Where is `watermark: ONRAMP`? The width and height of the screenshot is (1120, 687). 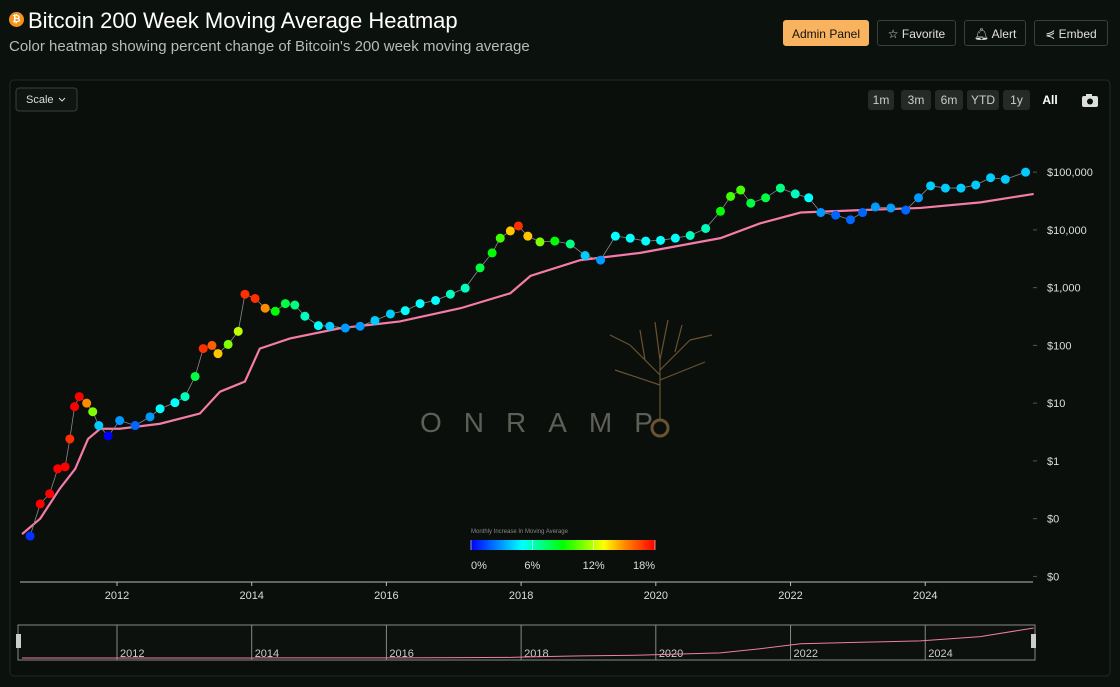
watermark: ONRAMP is located at coordinates (566, 378).